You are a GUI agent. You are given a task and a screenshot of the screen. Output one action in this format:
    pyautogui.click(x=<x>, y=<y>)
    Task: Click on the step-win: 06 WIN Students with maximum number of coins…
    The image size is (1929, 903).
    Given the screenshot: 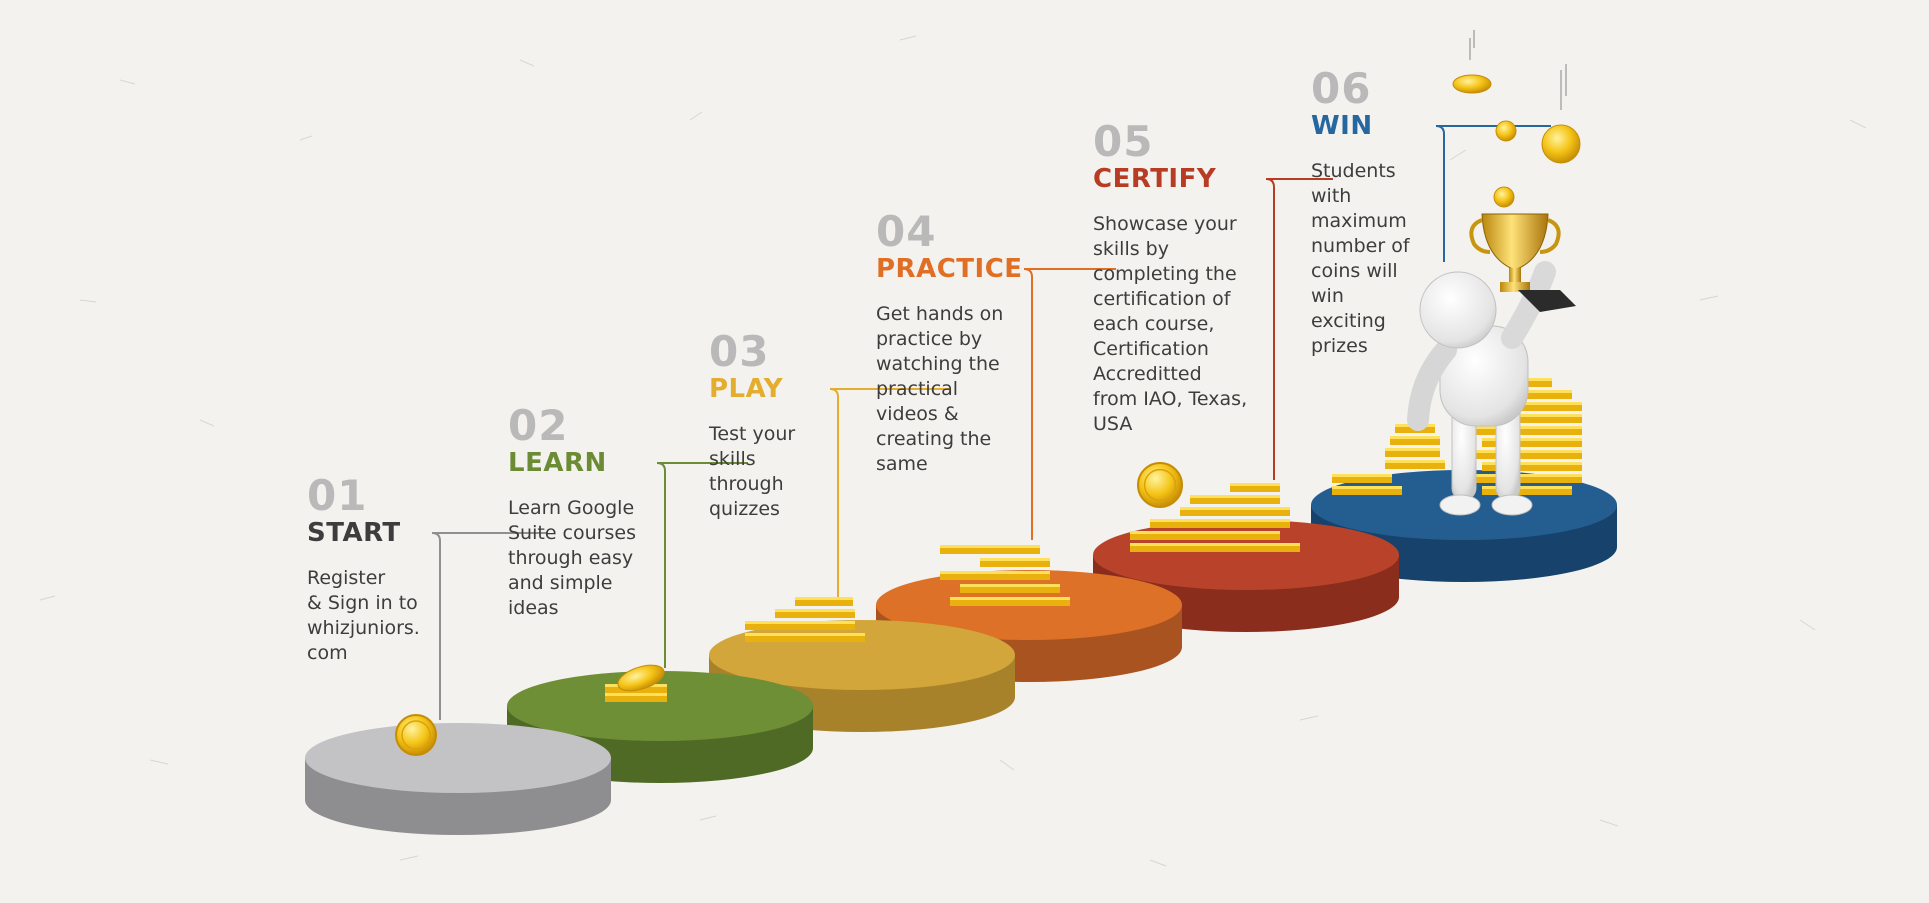 What is the action you would take?
    pyautogui.click(x=1426, y=213)
    